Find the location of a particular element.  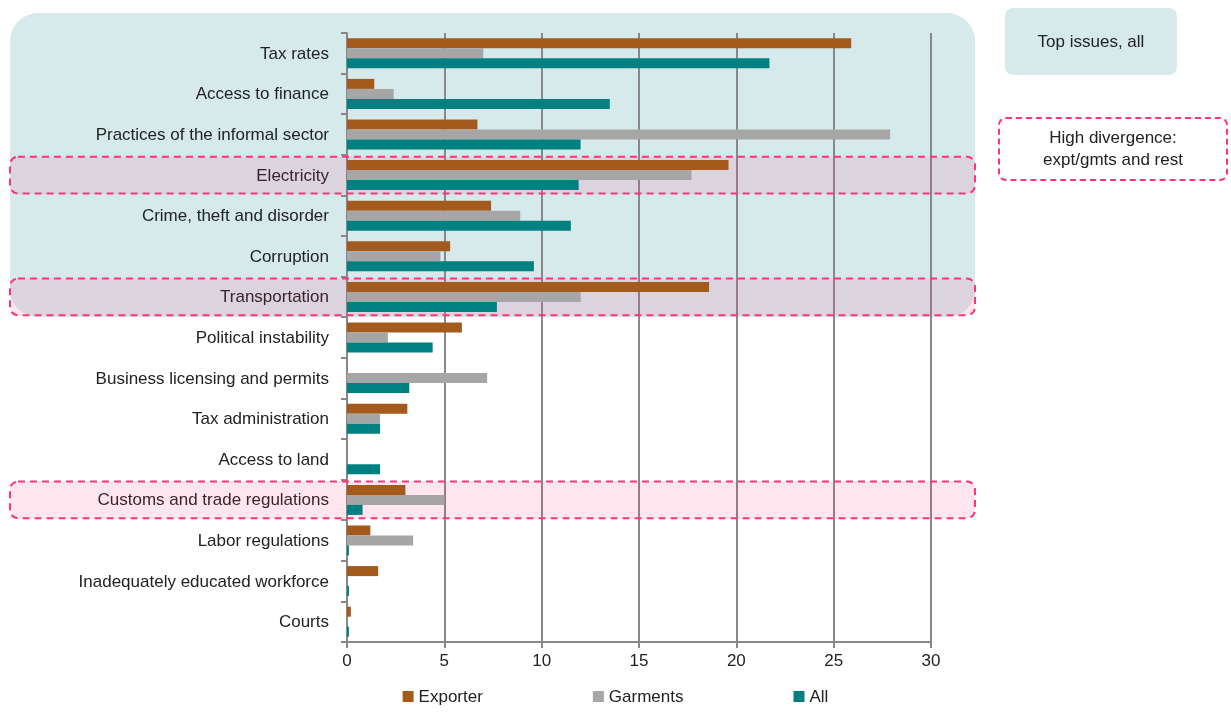

y-tick-label: Access to finance is located at coordinates (262, 94).